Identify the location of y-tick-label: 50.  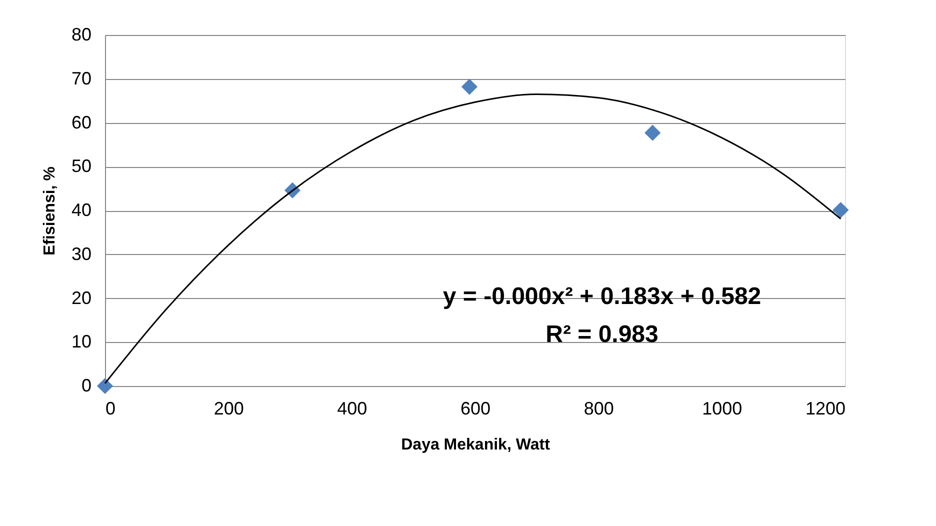
(81, 166).